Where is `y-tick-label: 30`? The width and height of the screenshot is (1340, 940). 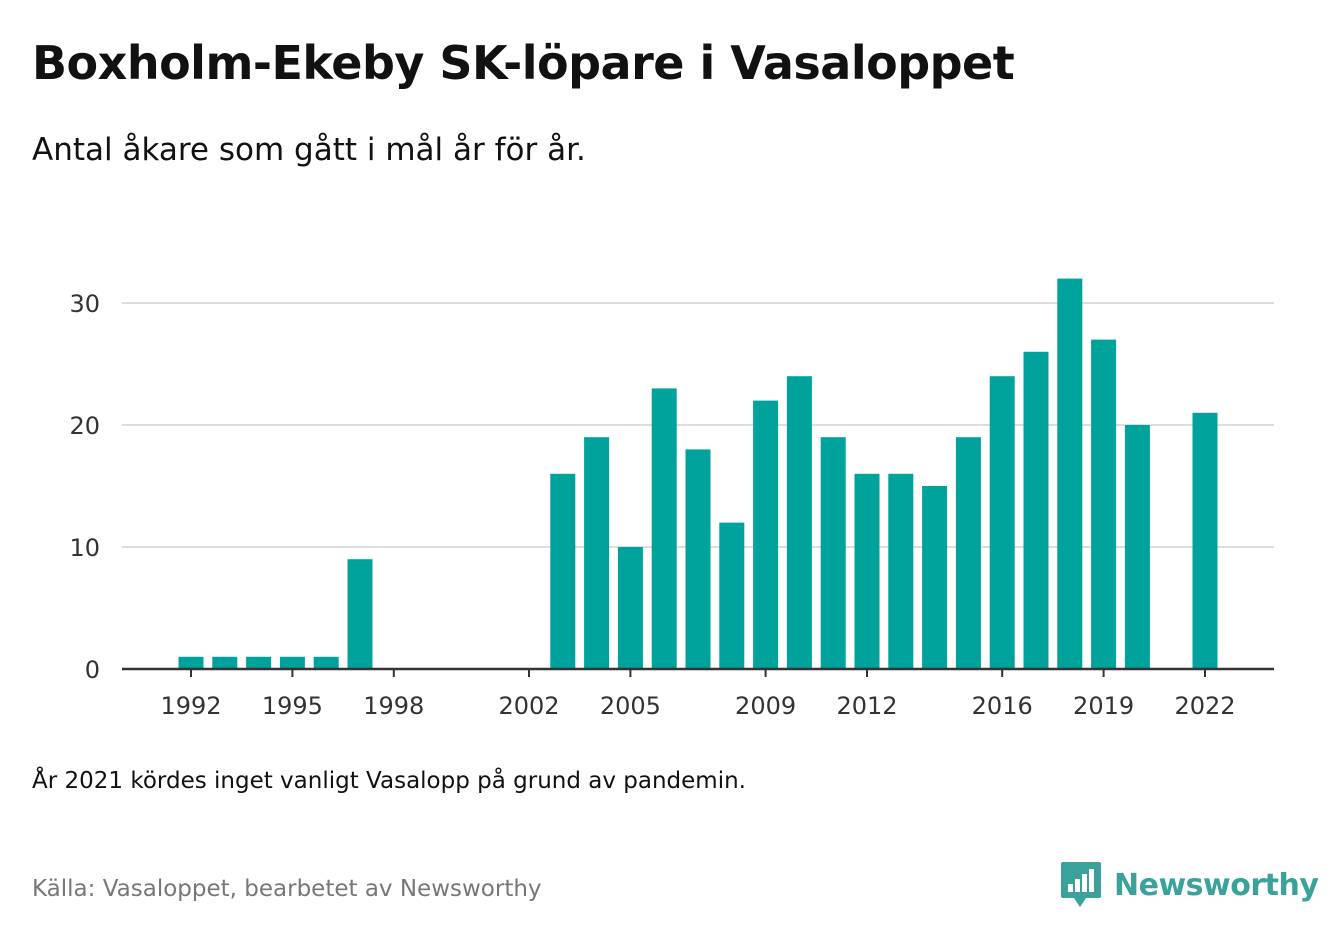
y-tick-label: 30 is located at coordinates (84, 304).